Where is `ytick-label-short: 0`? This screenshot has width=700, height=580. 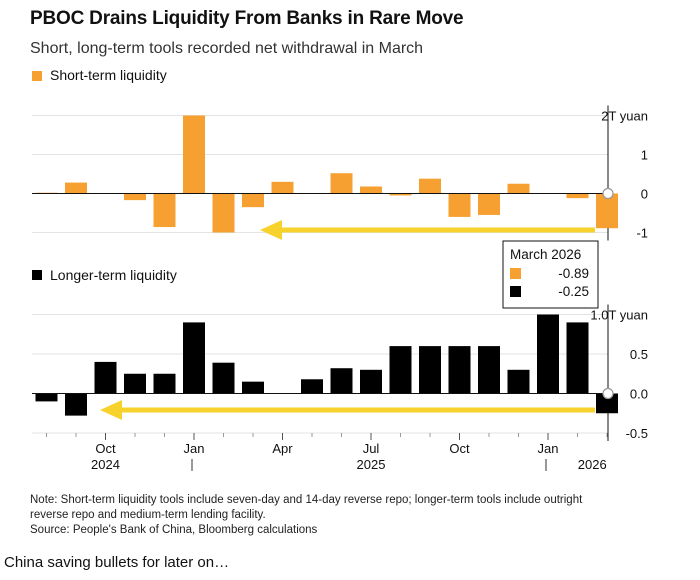 ytick-label-short: 0 is located at coordinates (644, 194).